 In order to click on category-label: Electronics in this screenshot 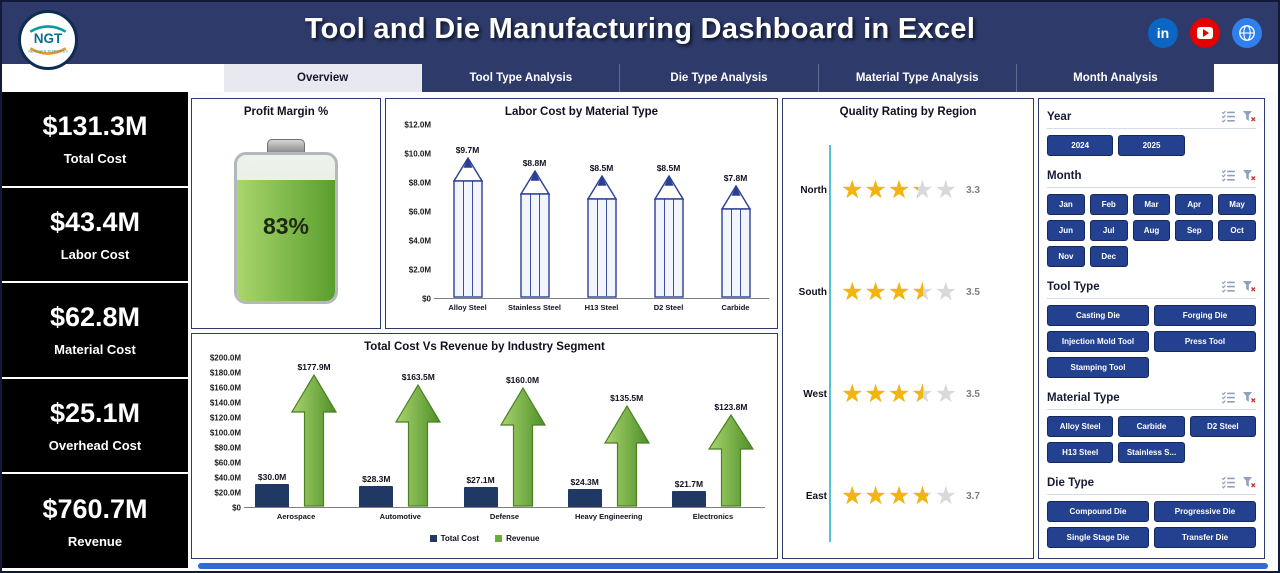, I will do `click(713, 516)`.